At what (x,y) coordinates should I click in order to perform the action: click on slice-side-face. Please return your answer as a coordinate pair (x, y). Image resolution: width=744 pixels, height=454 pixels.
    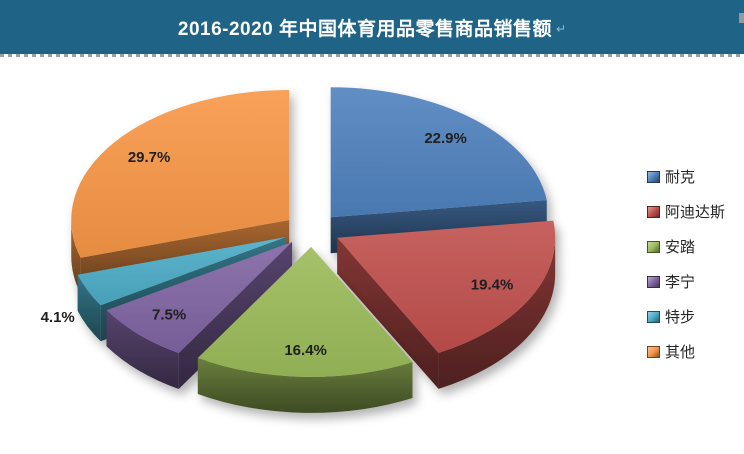
    Looking at the image, I should click on (388, 313).